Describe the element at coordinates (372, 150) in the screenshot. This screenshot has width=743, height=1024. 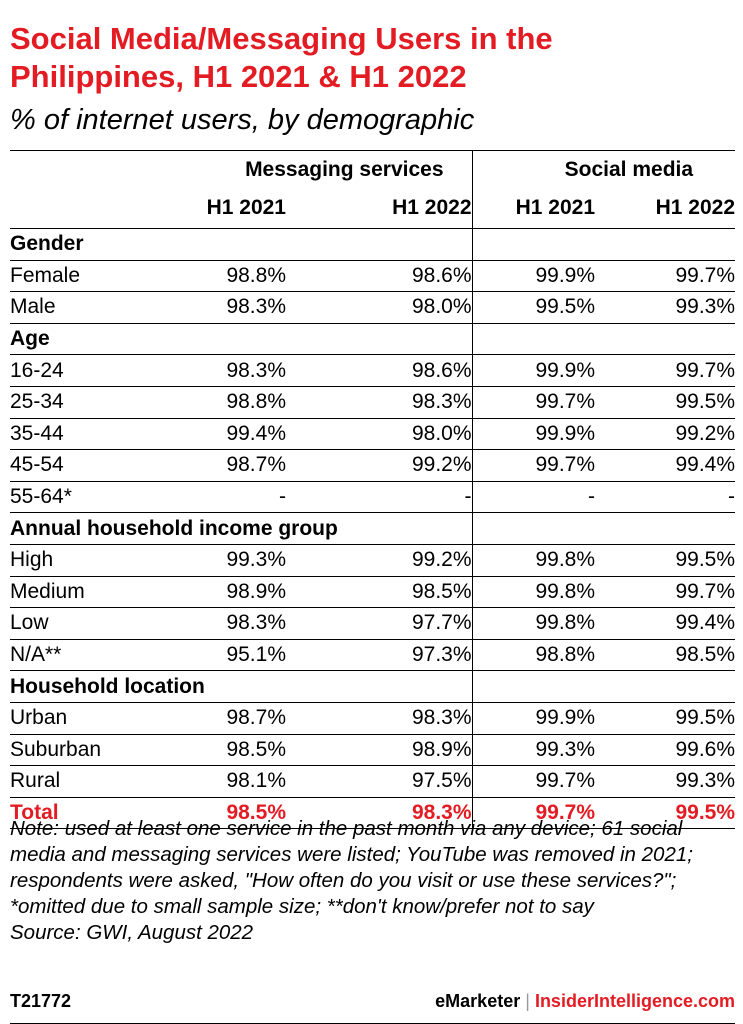
I see `top-rule` at that location.